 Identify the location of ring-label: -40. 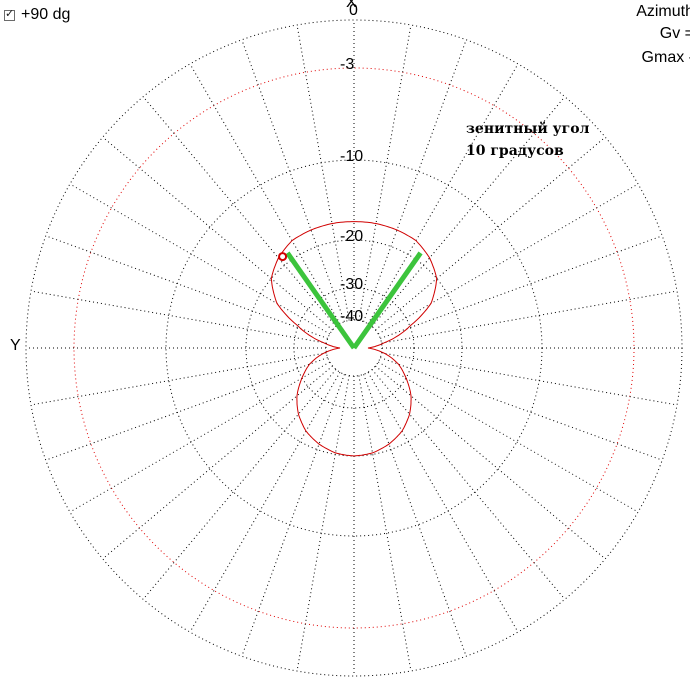
(352, 316).